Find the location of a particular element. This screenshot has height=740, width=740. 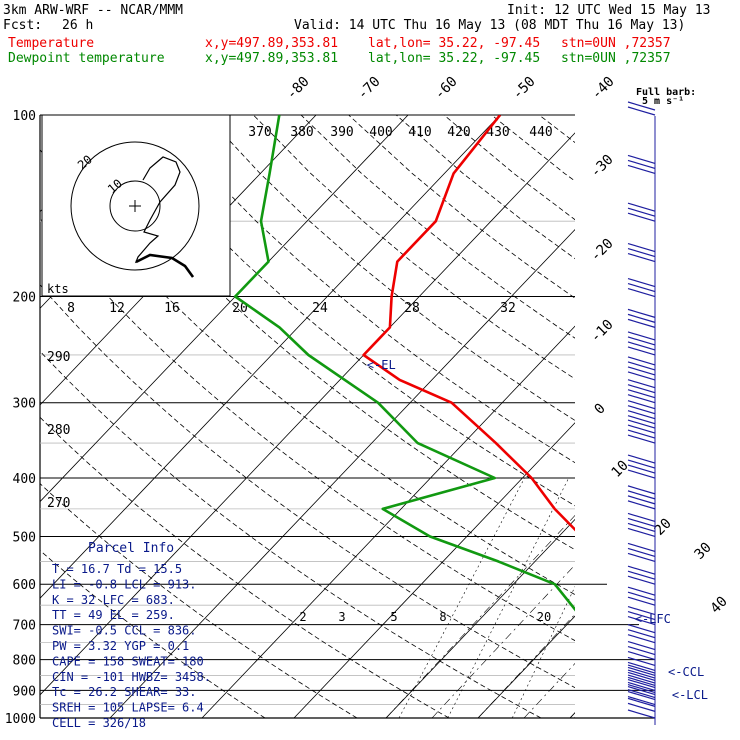

pressure-label-700: 700 is located at coordinates (24, 626).